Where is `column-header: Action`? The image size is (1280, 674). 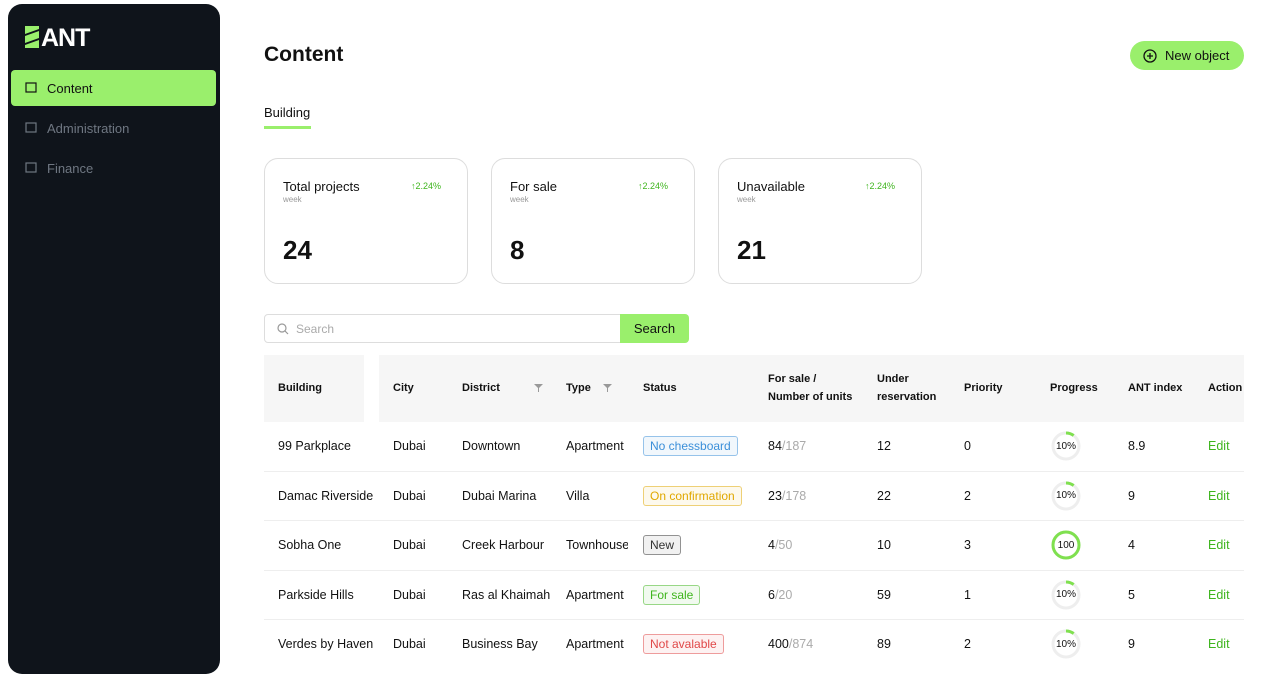
column-header: Action is located at coordinates (1225, 388).